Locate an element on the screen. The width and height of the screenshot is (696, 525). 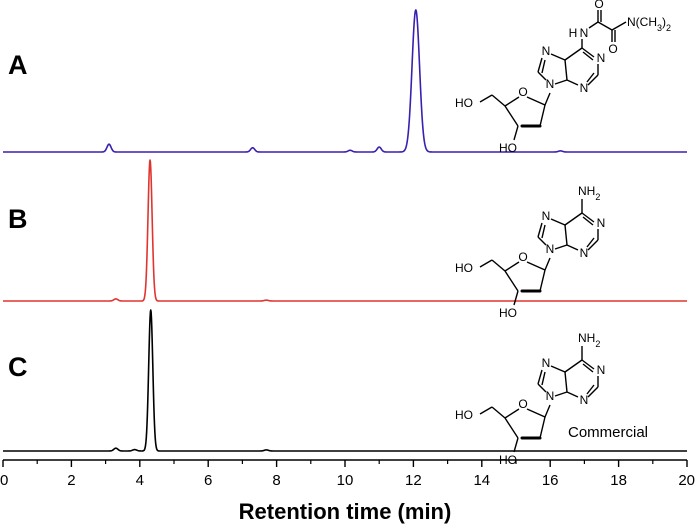
structure-b: O HO HO N N N N NH2 is located at coordinates (530, 252).